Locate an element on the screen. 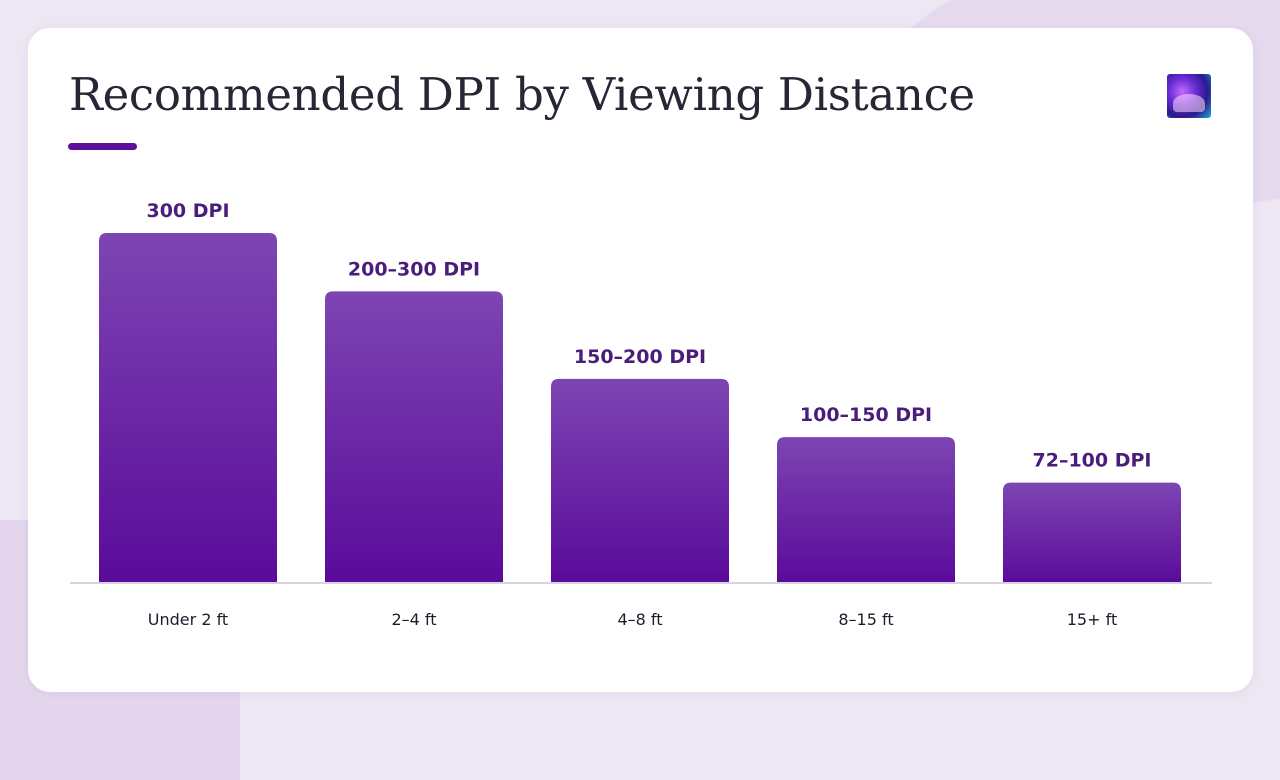  title-underline is located at coordinates (102, 146).